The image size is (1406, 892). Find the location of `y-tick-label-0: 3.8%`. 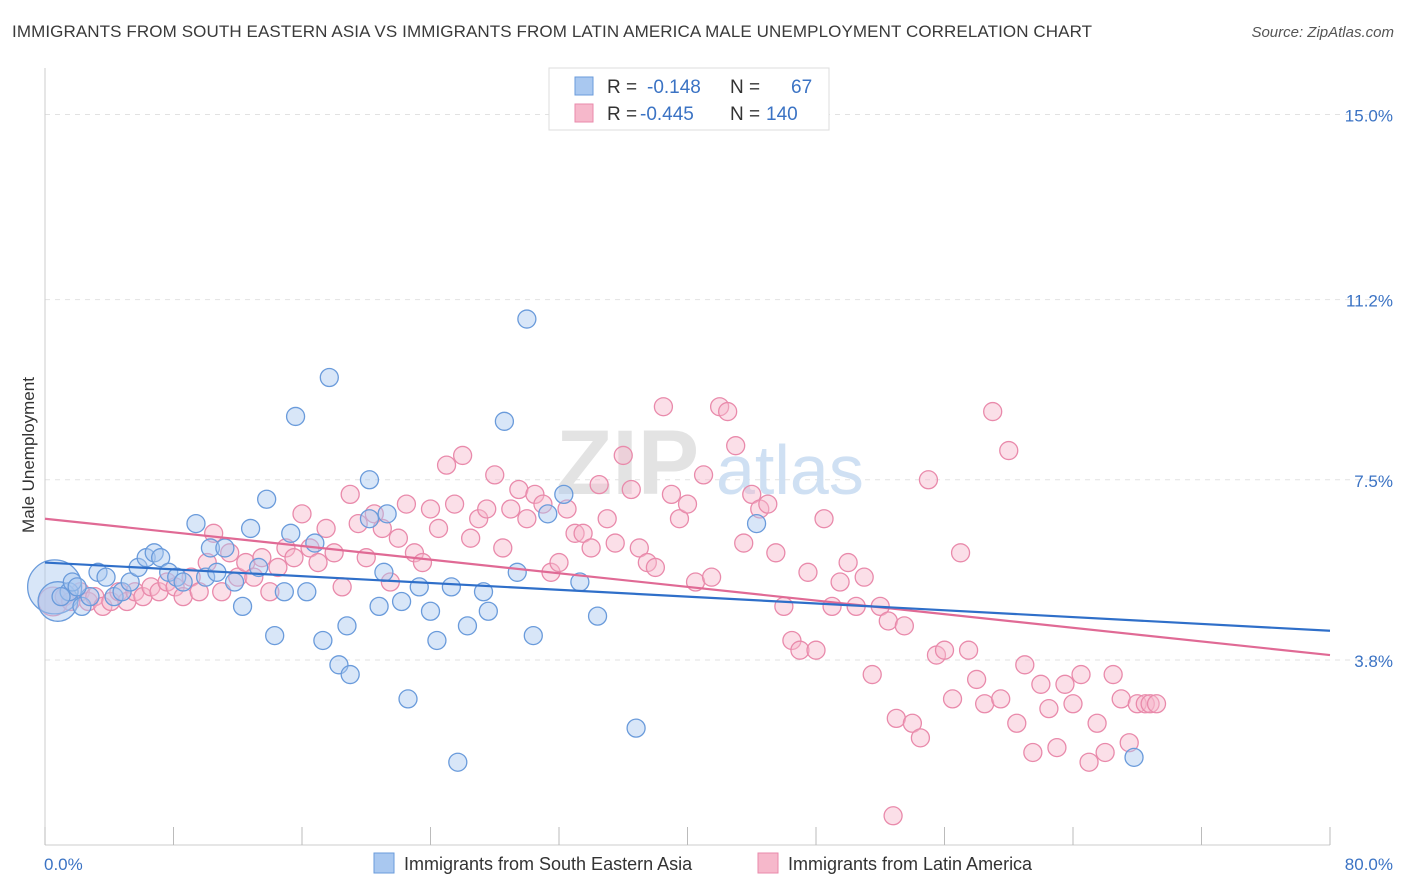

y-tick-label-0: 3.8% is located at coordinates (1373, 661).